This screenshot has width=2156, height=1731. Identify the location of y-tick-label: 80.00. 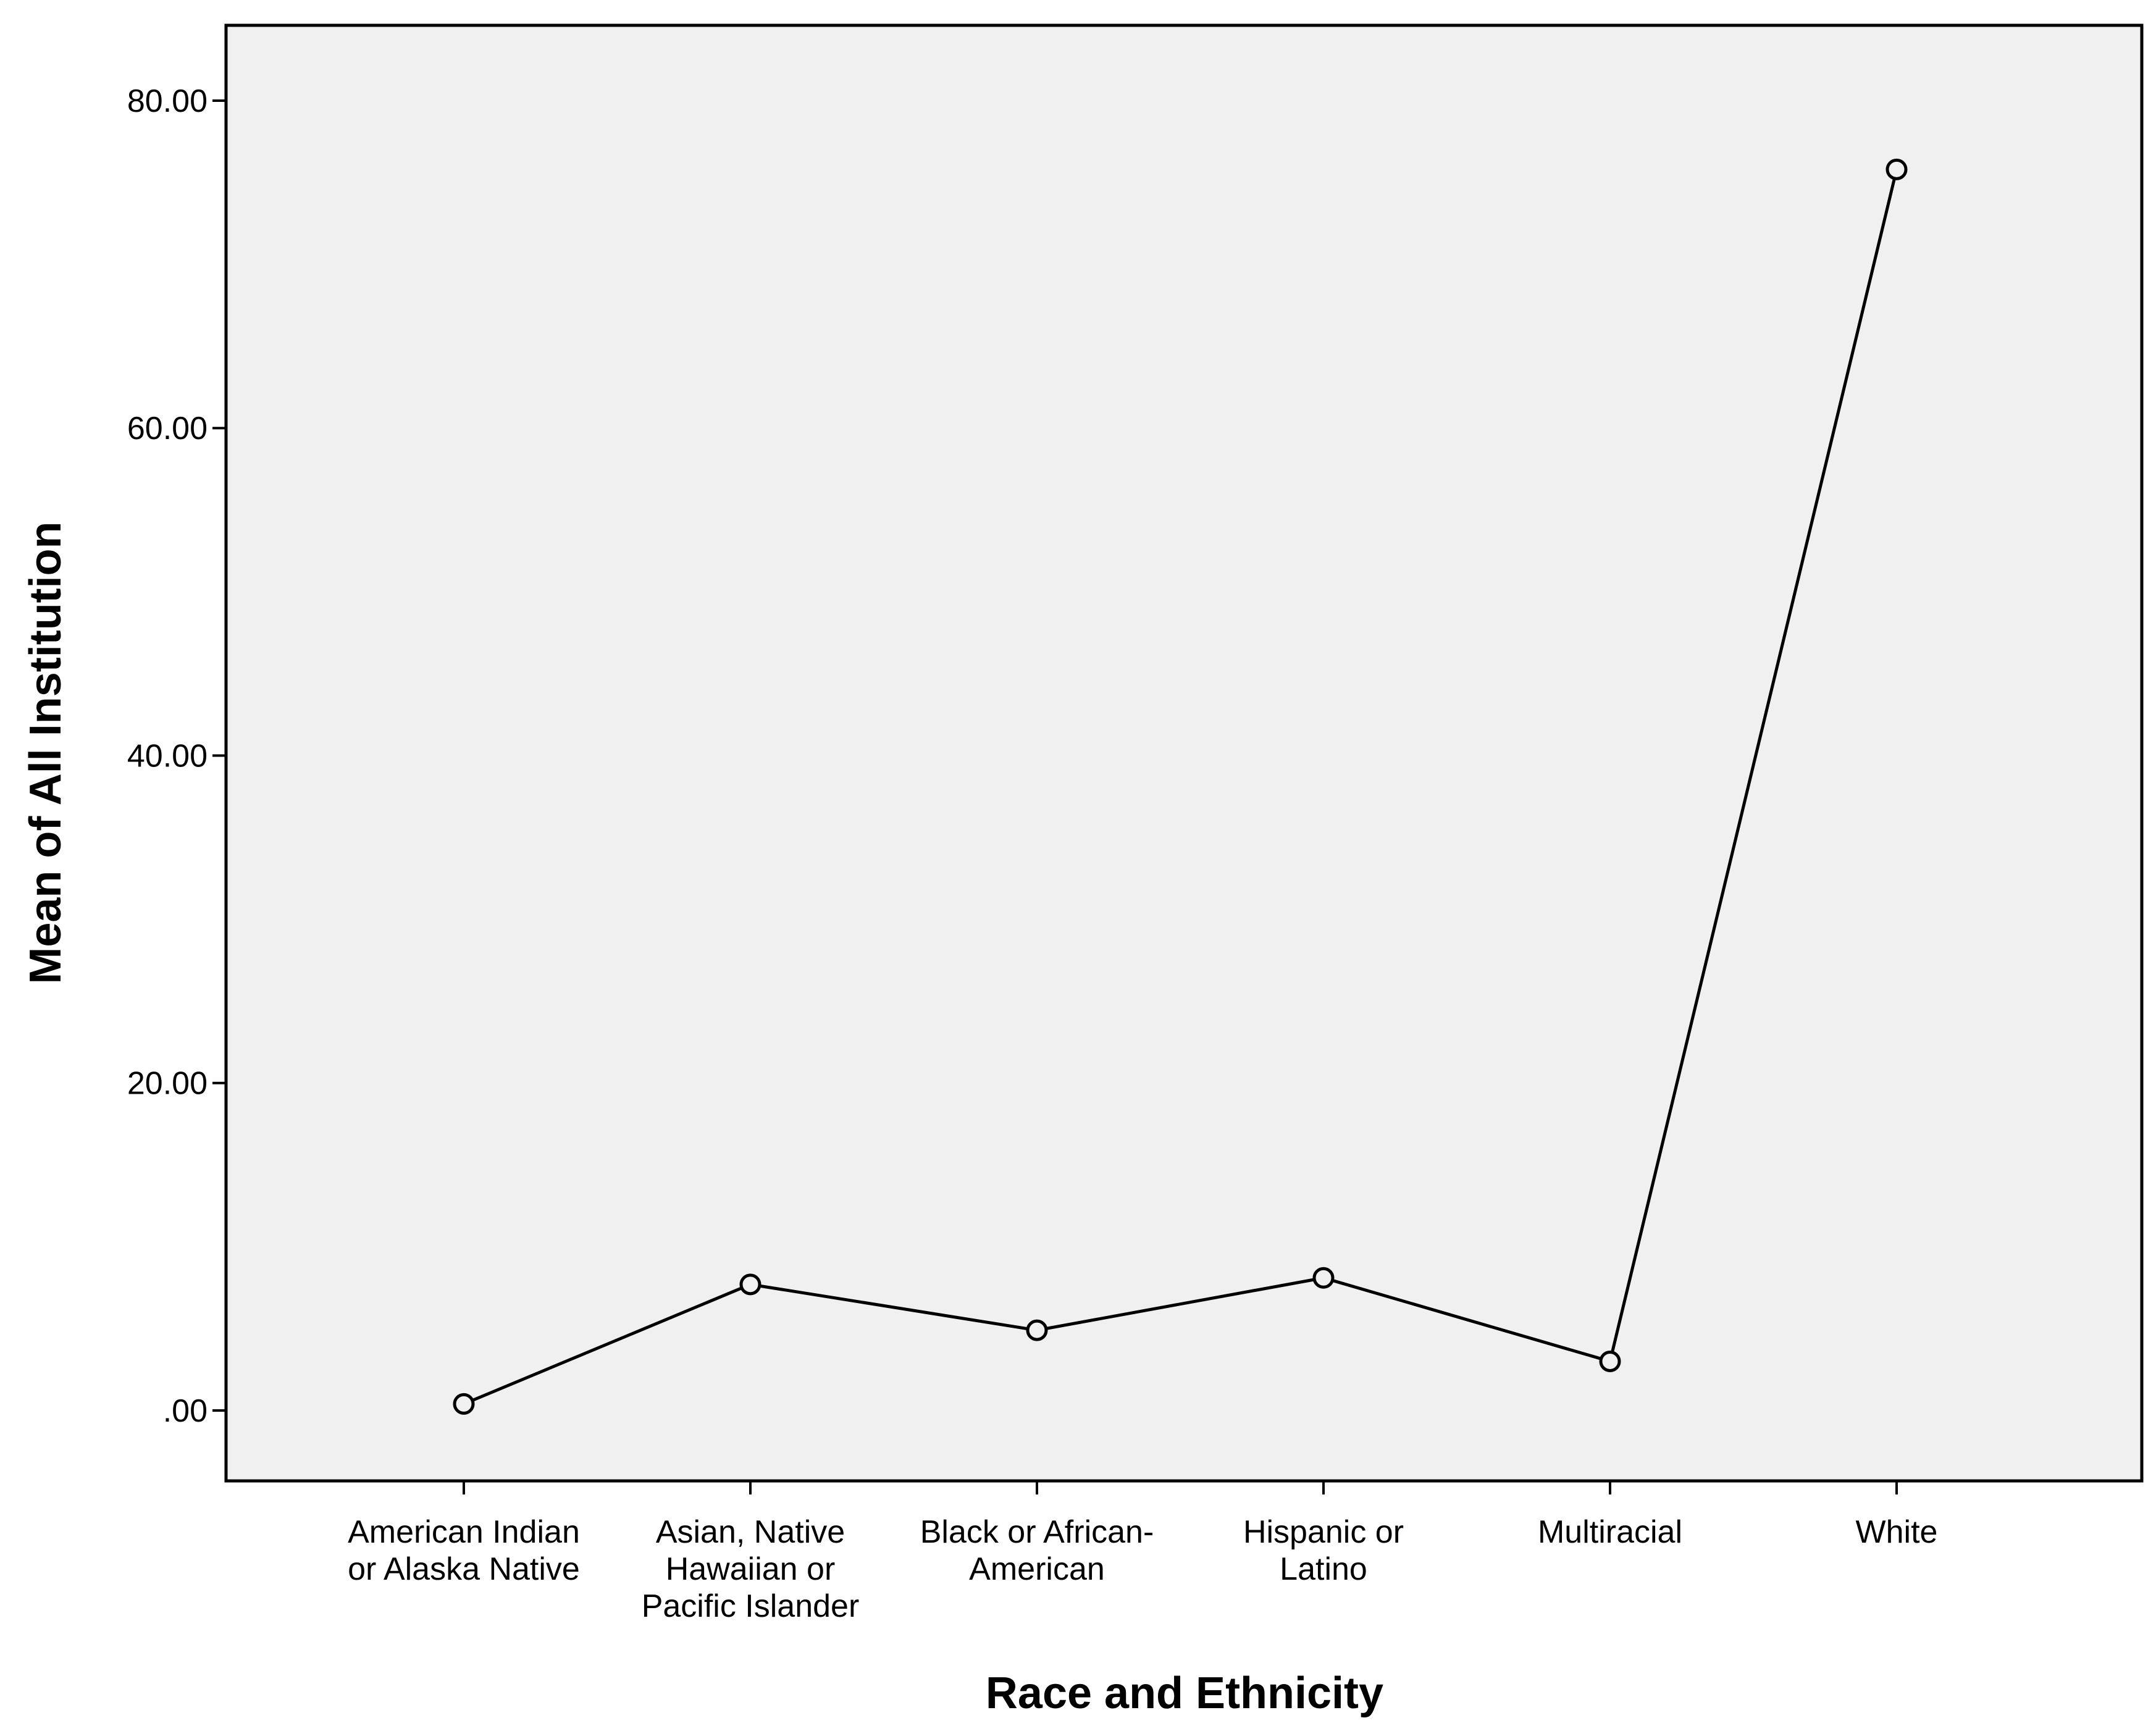
(167, 101).